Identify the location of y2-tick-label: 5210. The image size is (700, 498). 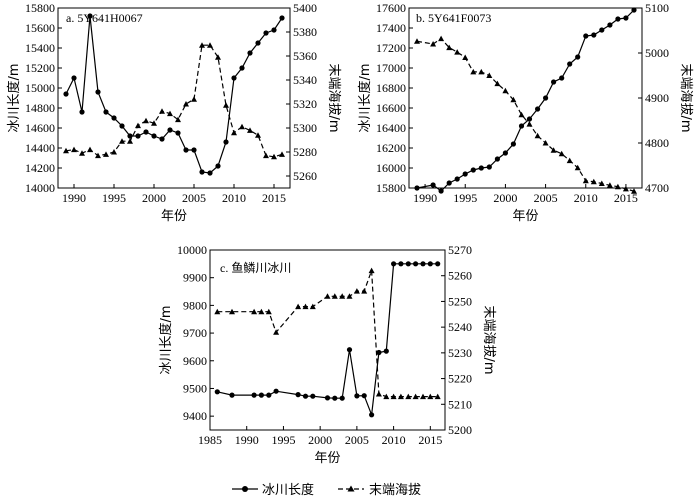
(460, 404).